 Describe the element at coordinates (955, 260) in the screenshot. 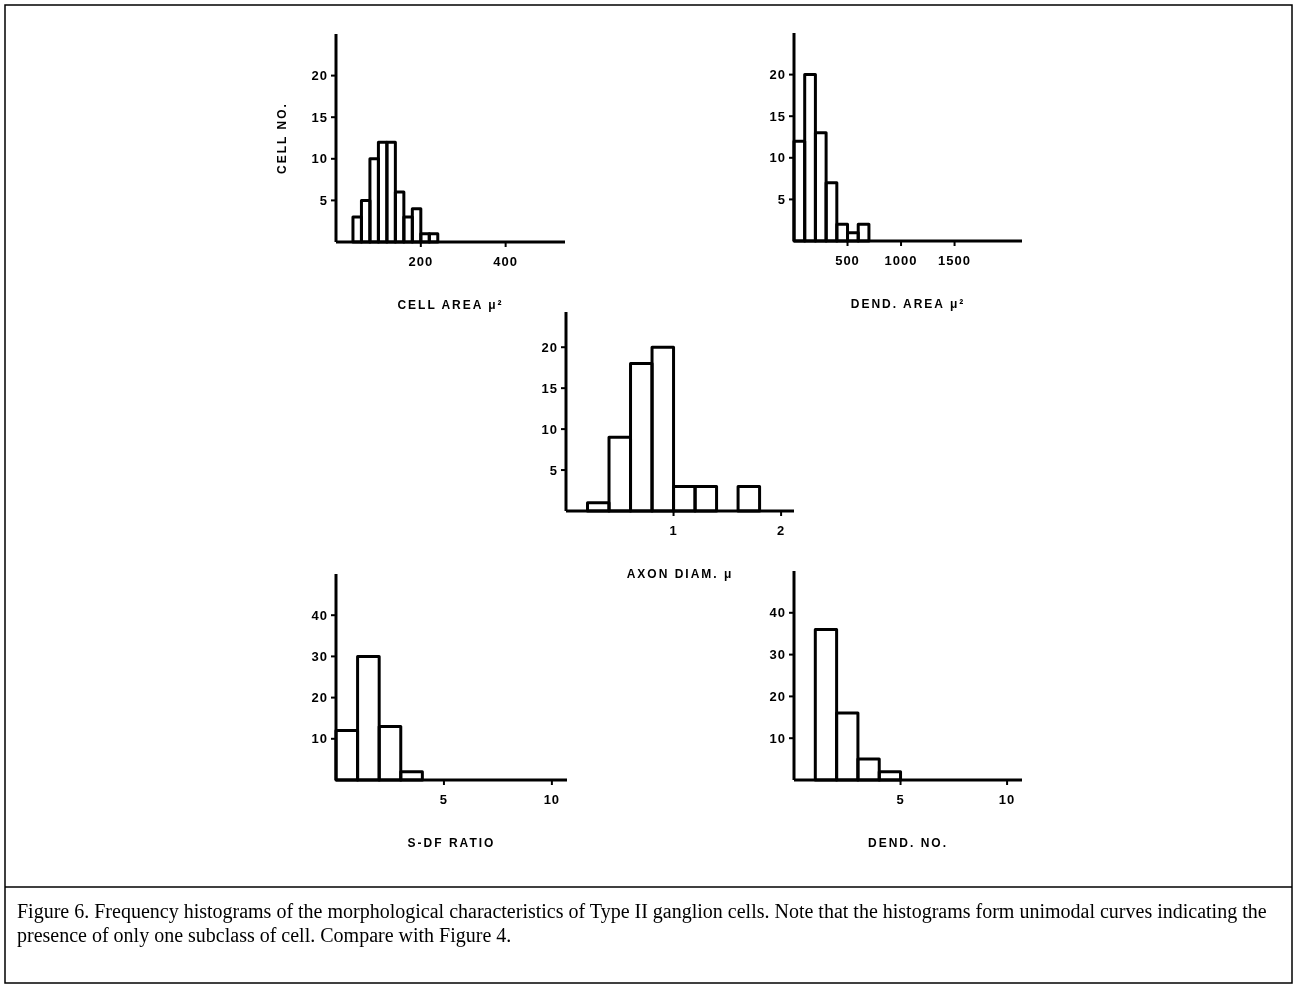

I see `x-tick-label: 1500` at that location.